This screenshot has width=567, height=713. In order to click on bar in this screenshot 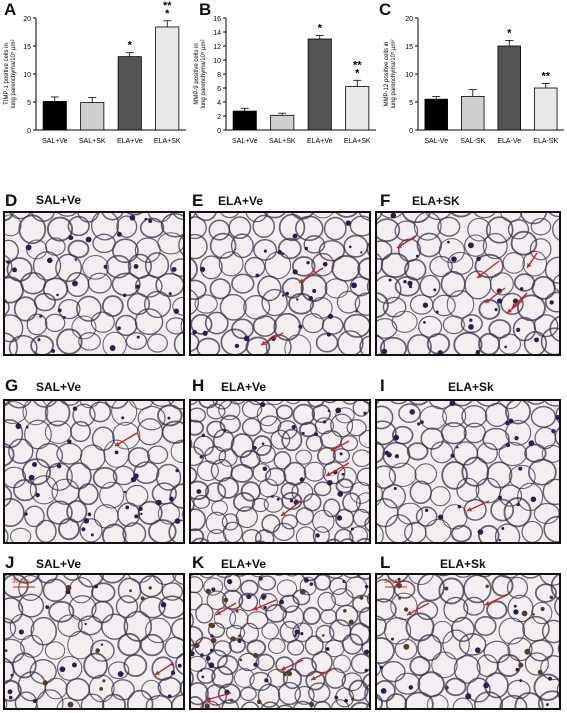, I will do `click(92, 116)`.